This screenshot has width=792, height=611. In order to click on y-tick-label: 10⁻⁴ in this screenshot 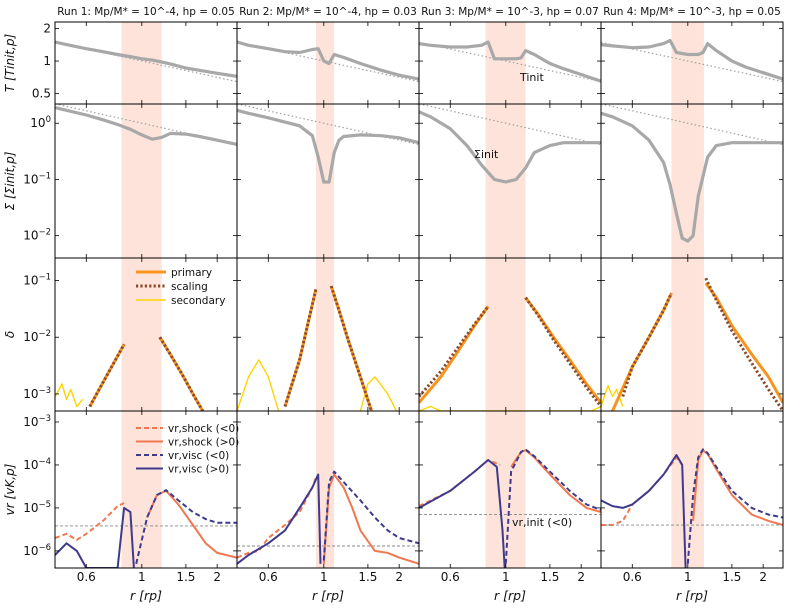, I will do `click(37, 464)`.